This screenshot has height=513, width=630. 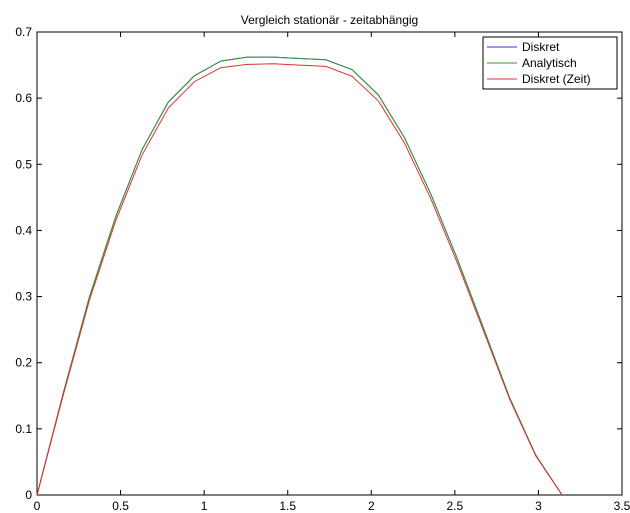 What do you see at coordinates (23, 164) in the screenshot?
I see `y-tick-label: 0.5` at bounding box center [23, 164].